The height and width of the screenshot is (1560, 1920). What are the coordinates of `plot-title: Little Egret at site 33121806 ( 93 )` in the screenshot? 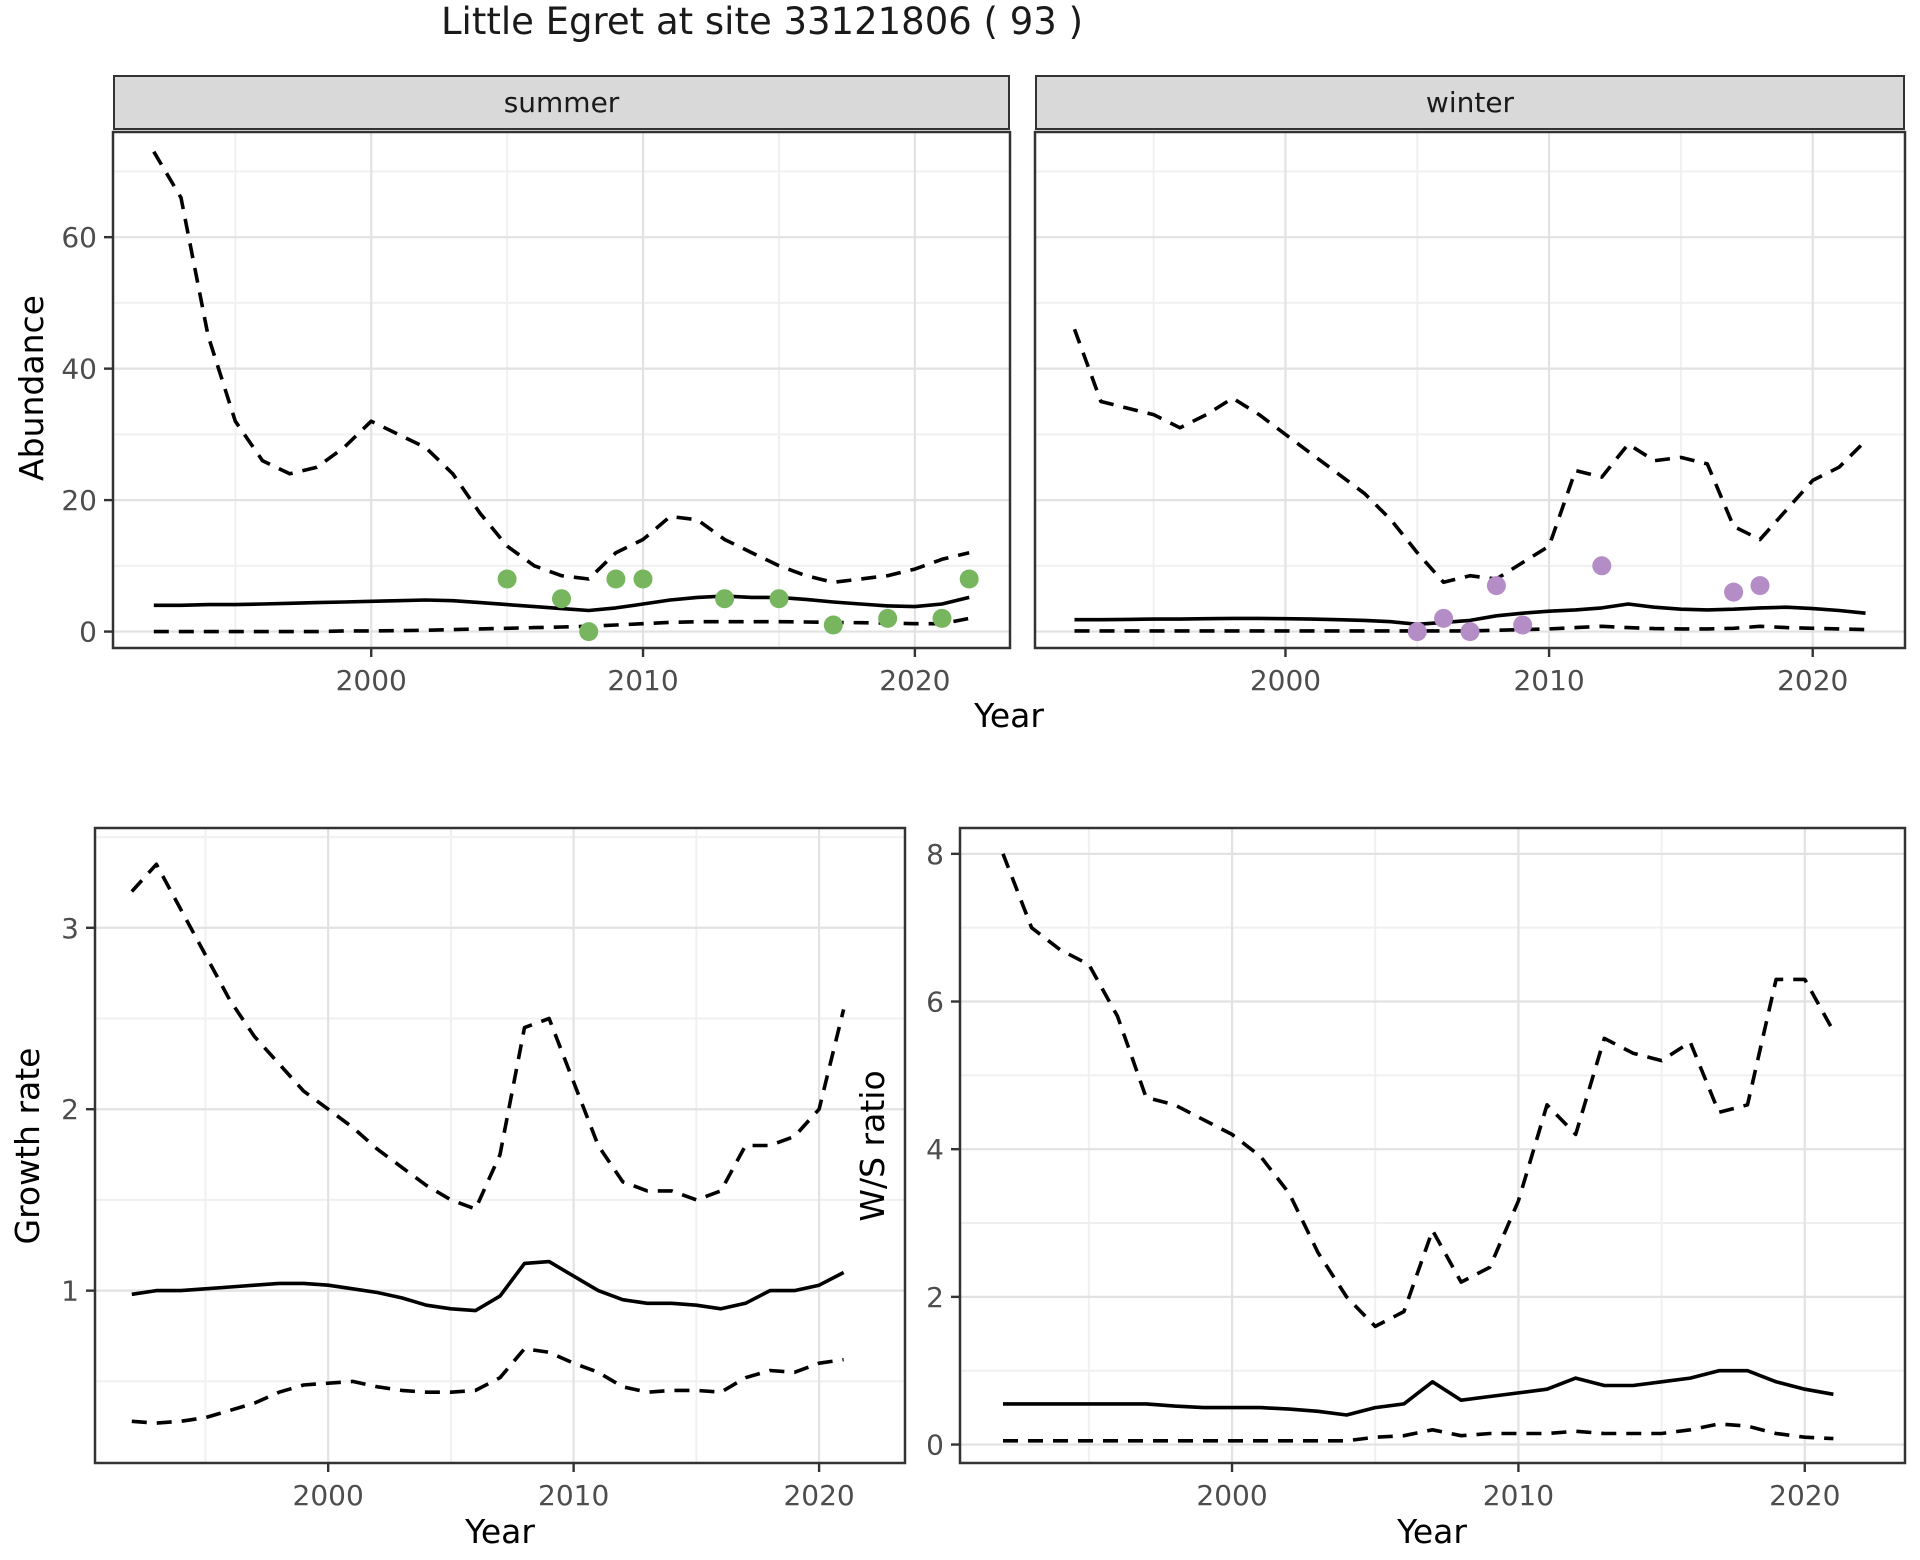 It's located at (762, 21).